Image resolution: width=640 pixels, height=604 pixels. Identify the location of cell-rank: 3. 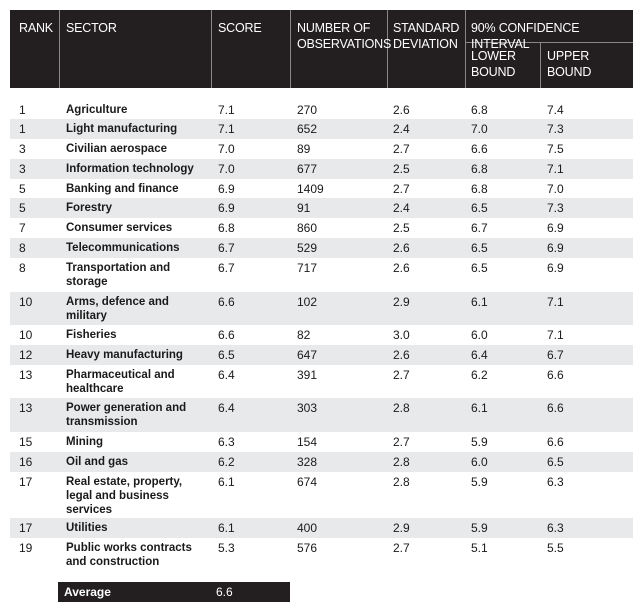
(22, 169).